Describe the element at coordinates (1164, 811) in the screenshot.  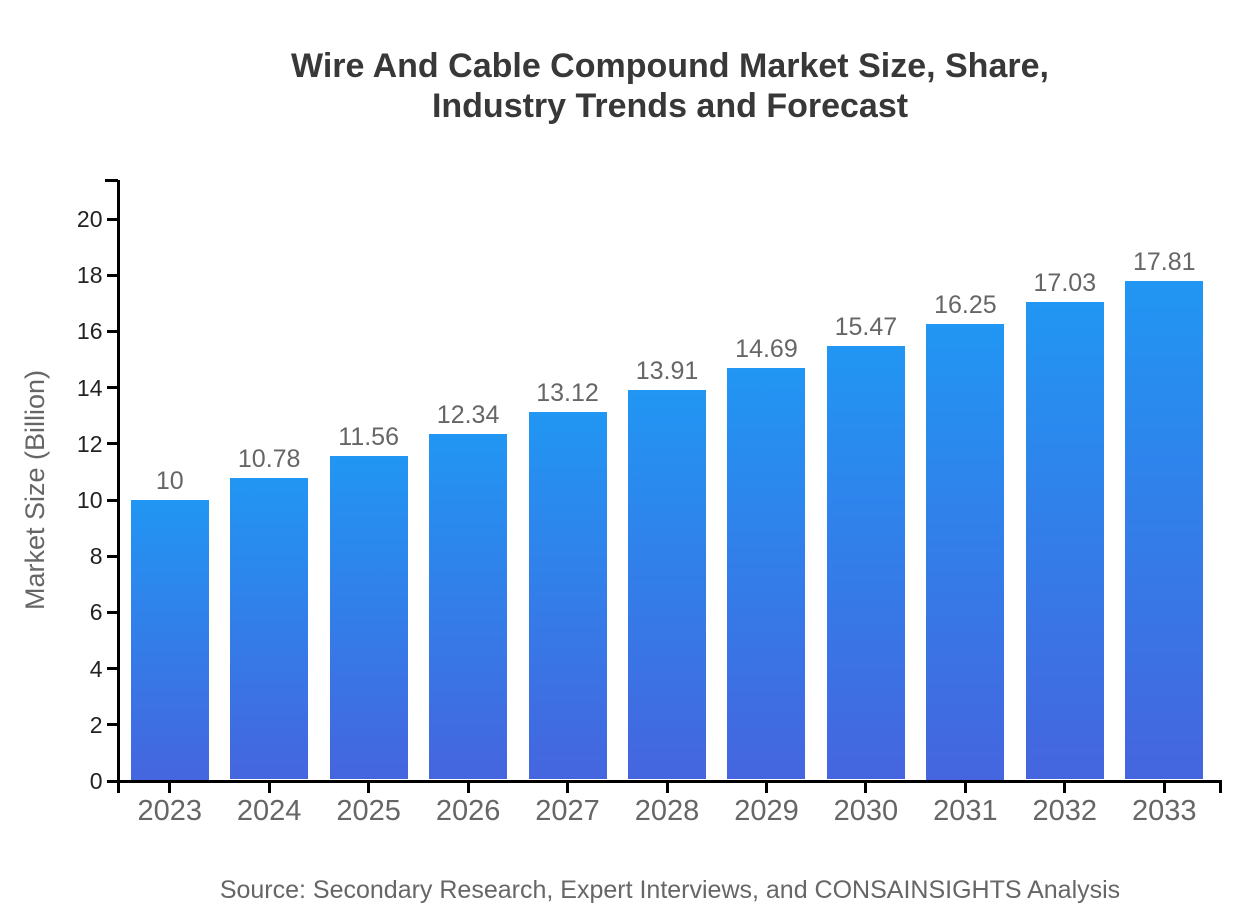
I see `x-tick-label: 2033` at that location.